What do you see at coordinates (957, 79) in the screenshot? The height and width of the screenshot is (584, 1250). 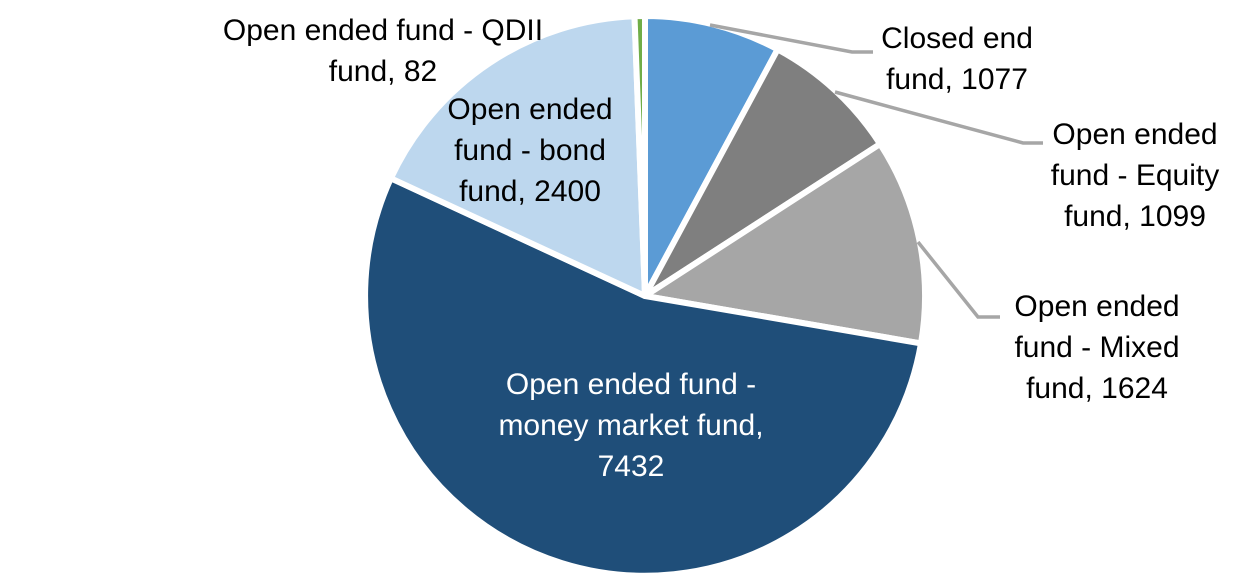 I see `data-label-line: fund, 1077` at bounding box center [957, 79].